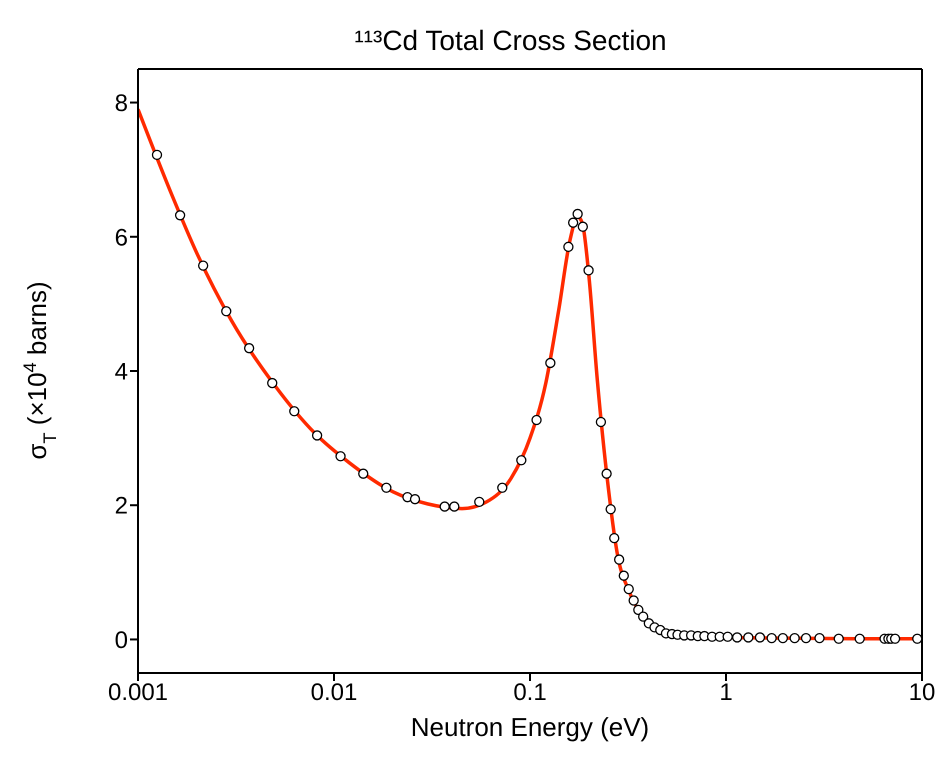 The image size is (947, 767). Describe the element at coordinates (726, 692) in the screenshot. I see `x-tick-label: 1` at that location.